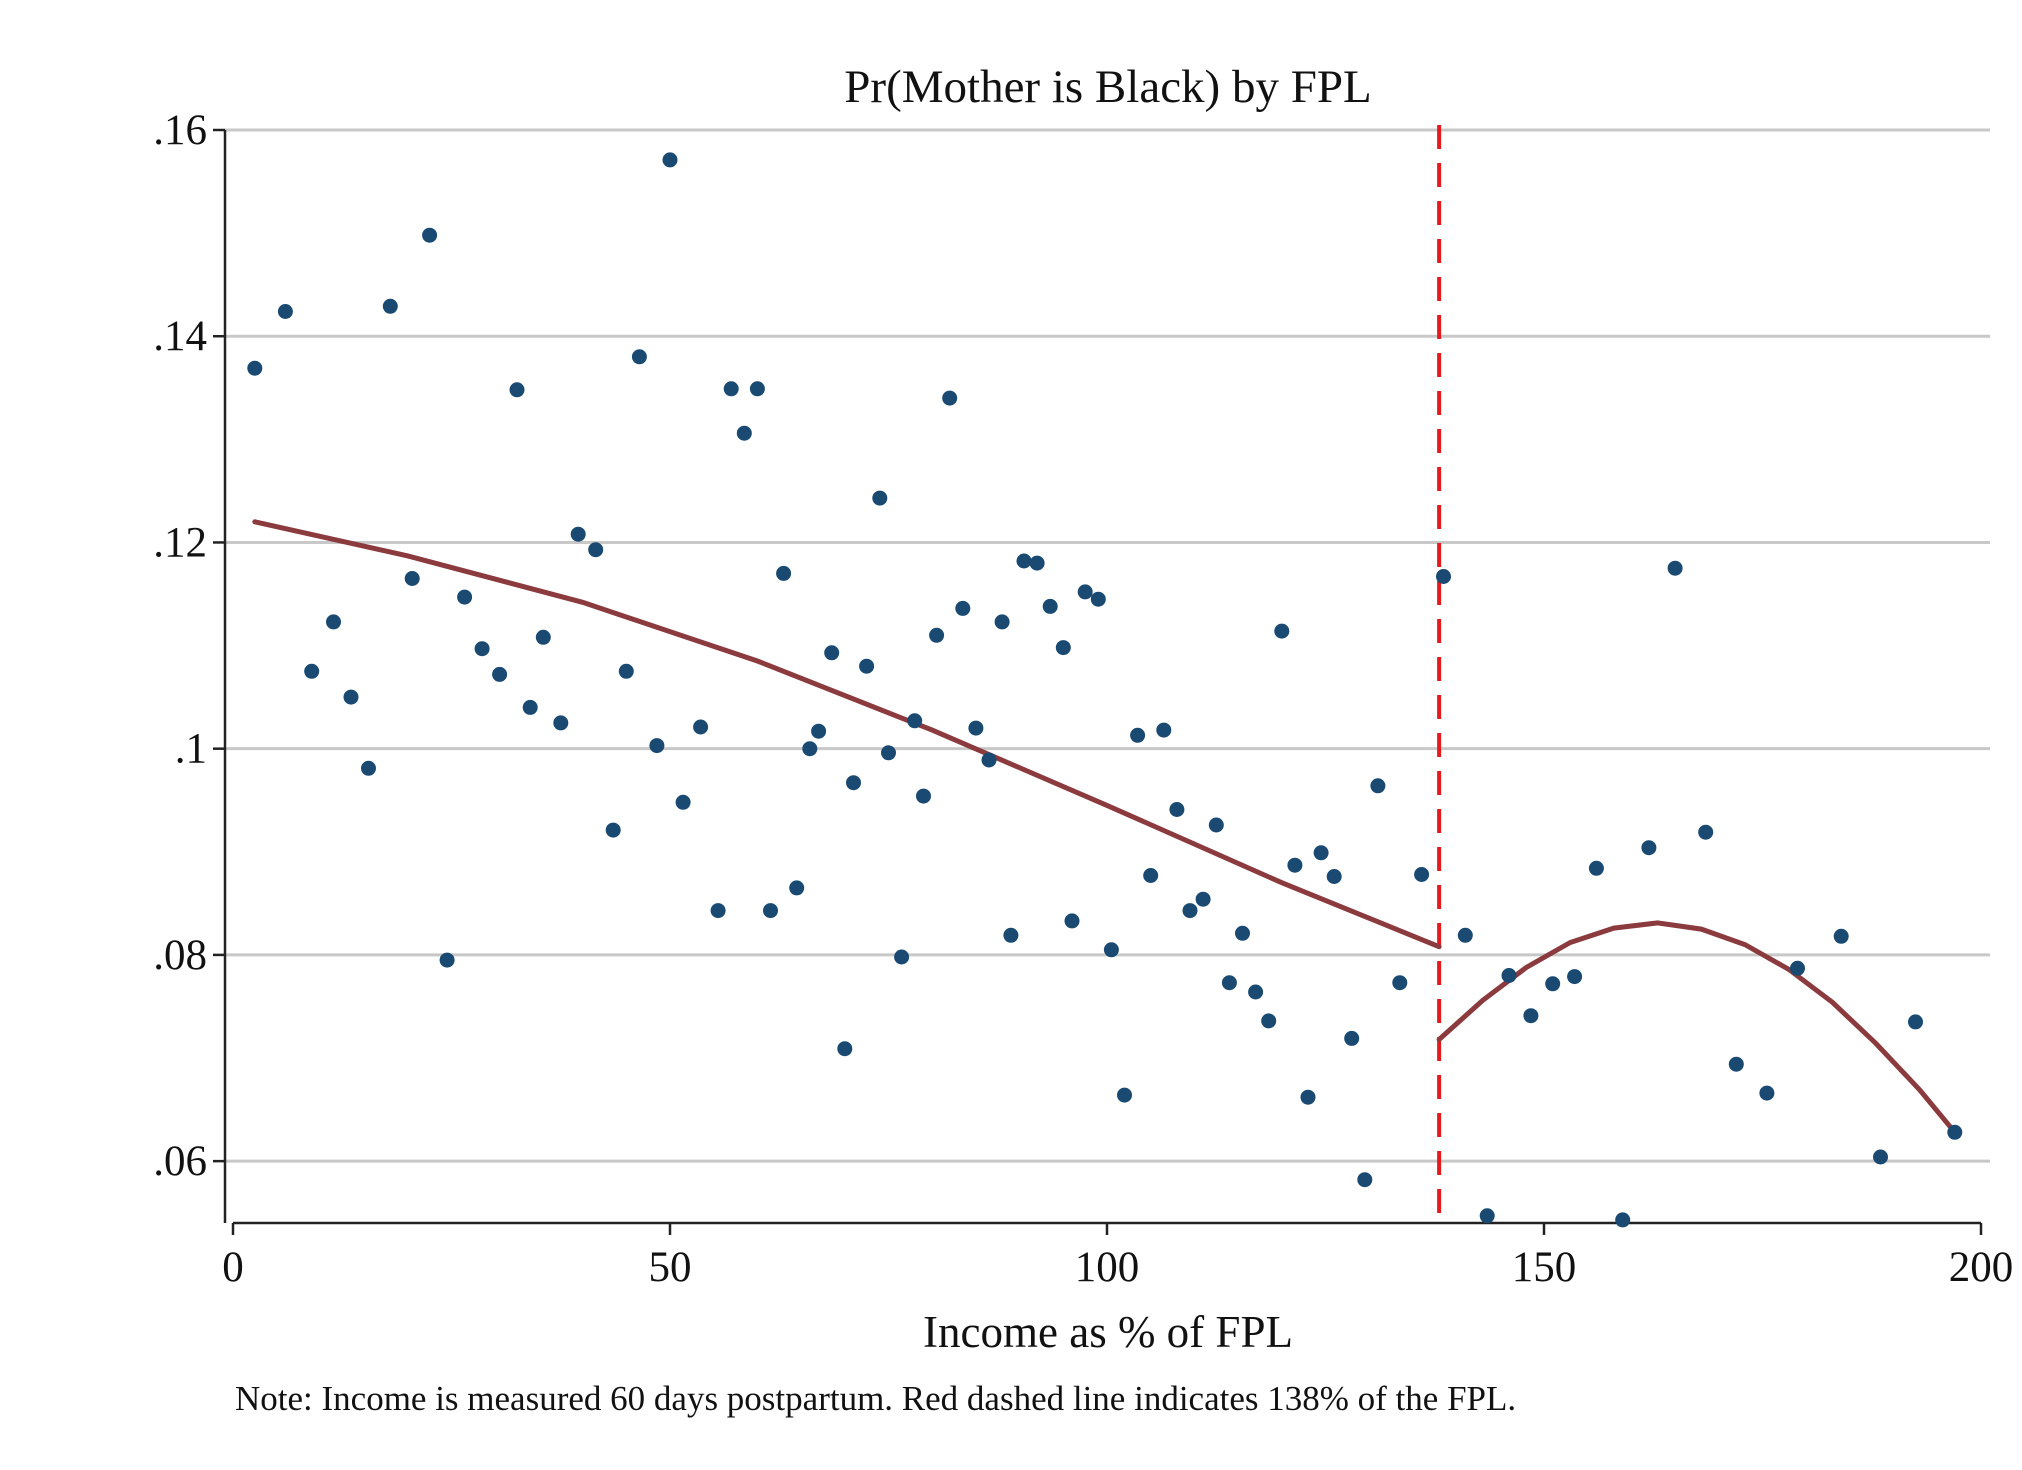 The width and height of the screenshot is (2022, 1470). Describe the element at coordinates (1107, 87) in the screenshot. I see `chart-title: Pr(Mother is Black) by FPL` at that location.